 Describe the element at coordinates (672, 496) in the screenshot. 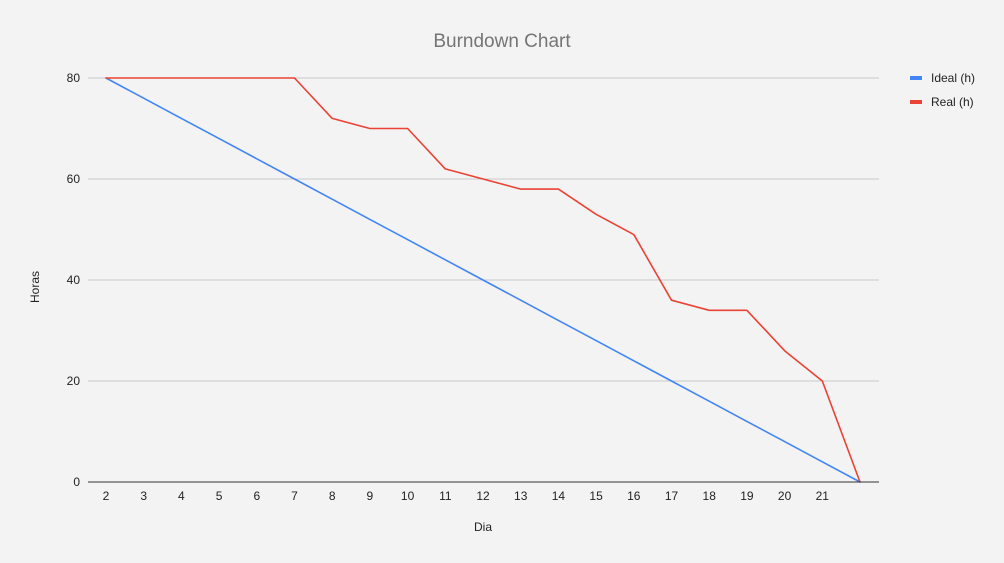

I see `x-tick-label: 17` at that location.